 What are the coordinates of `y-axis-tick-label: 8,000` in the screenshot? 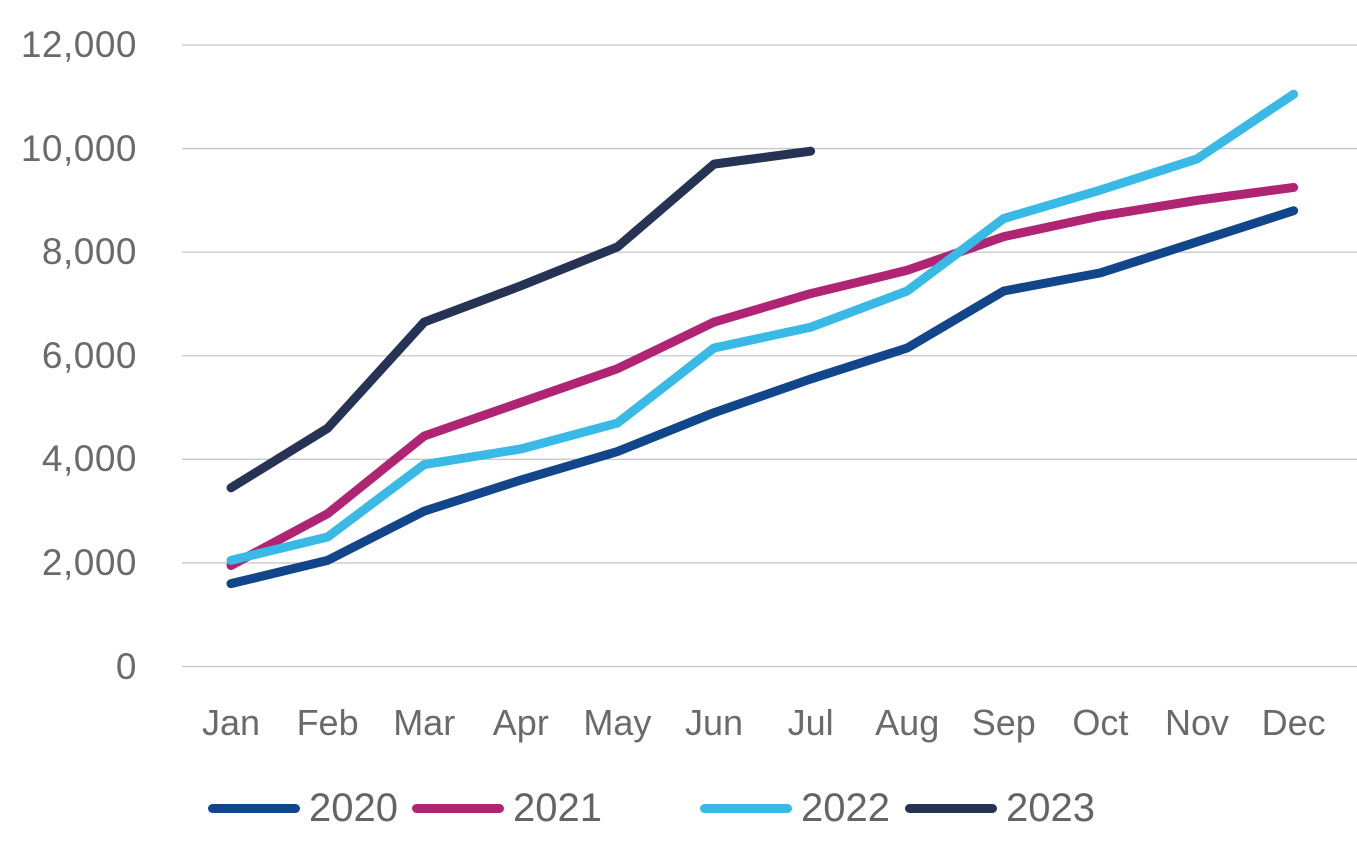 It's located at (89, 252).